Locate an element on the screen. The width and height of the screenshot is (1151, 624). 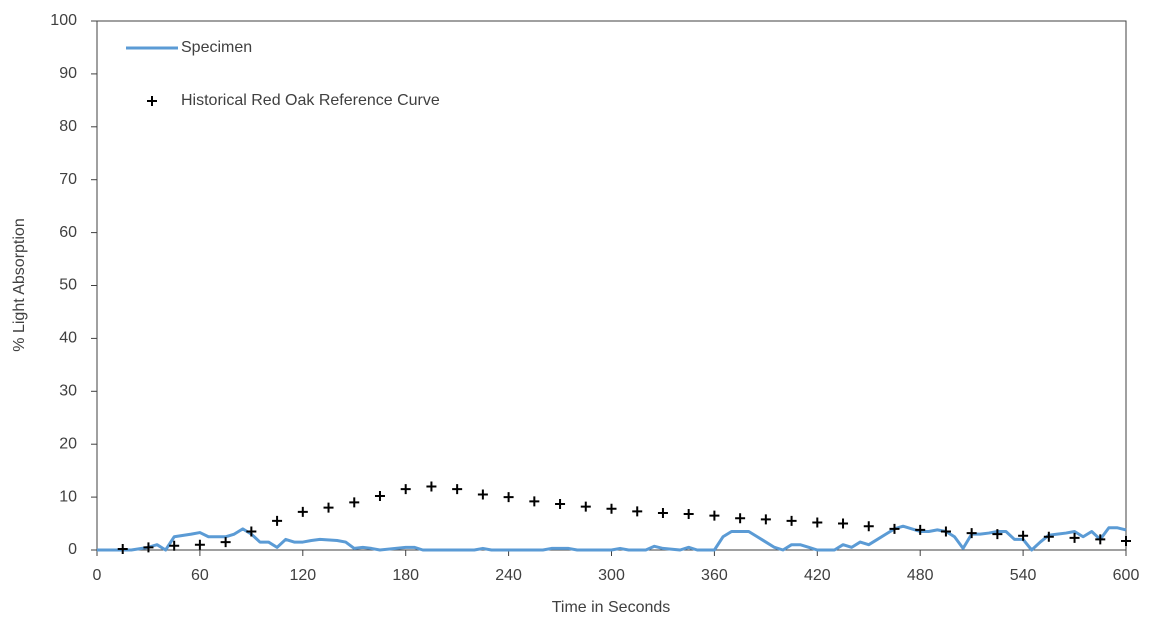
y-tick-label: 50 is located at coordinates (68, 285).